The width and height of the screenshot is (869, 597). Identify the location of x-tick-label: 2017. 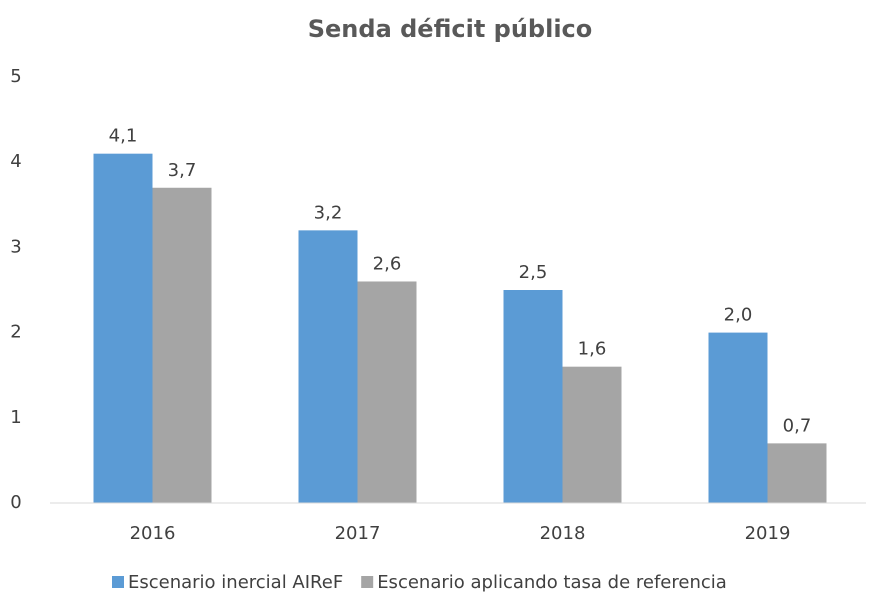
(358, 533).